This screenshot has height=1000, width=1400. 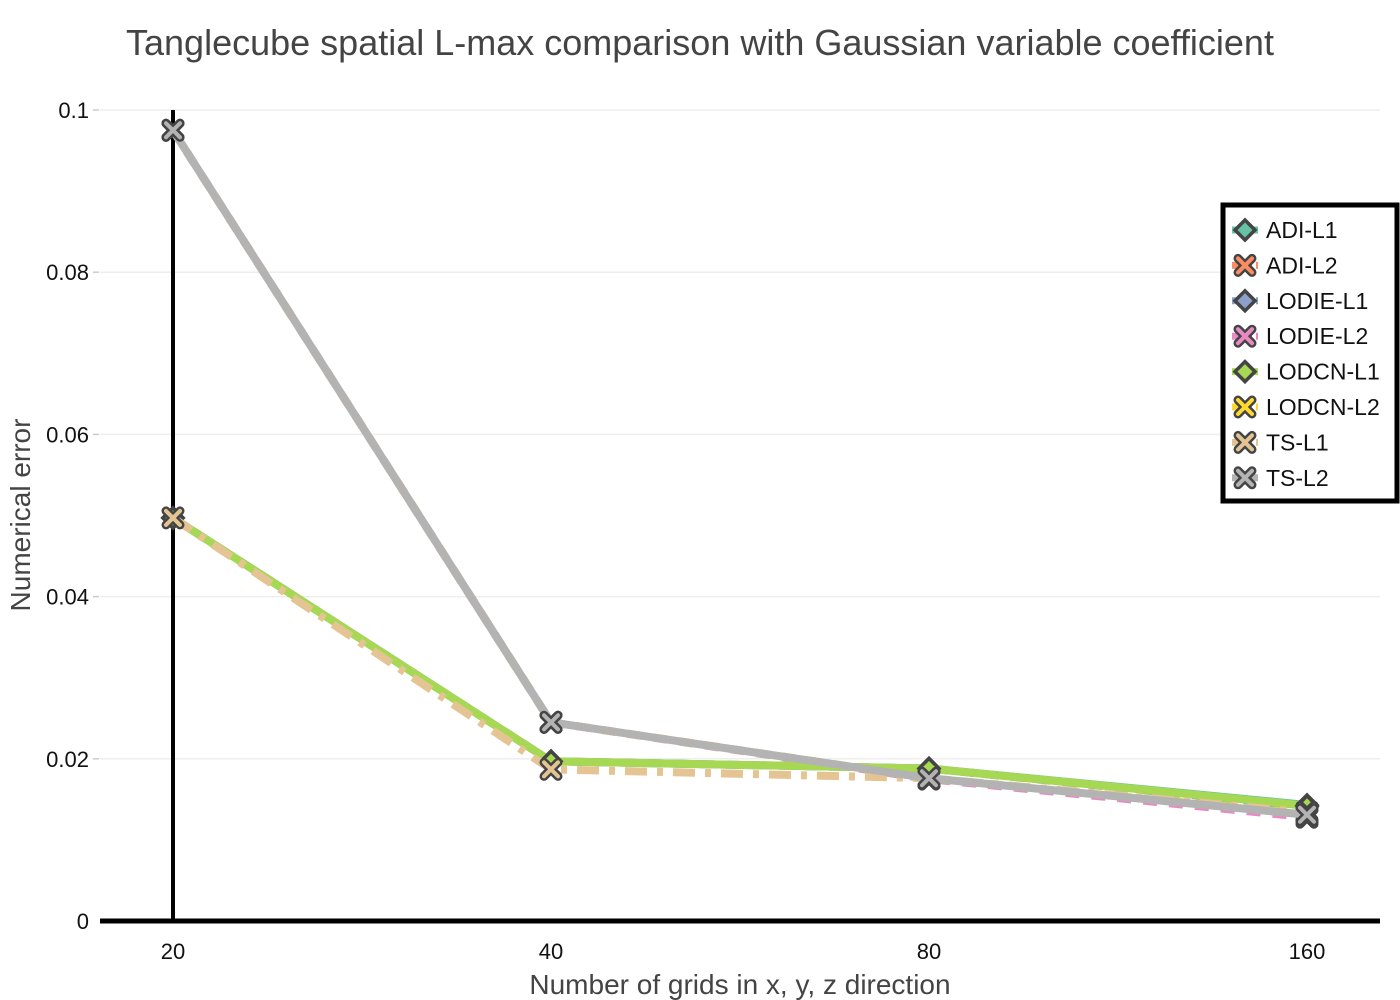 I want to click on legend-item-ts-l1: TS-L1, so click(x=1280, y=442).